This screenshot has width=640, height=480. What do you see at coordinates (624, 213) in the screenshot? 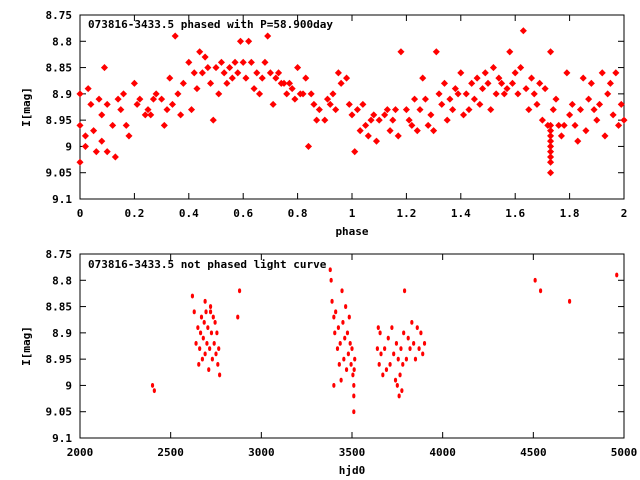
I see `x-tick-label: 2` at bounding box center [624, 213].